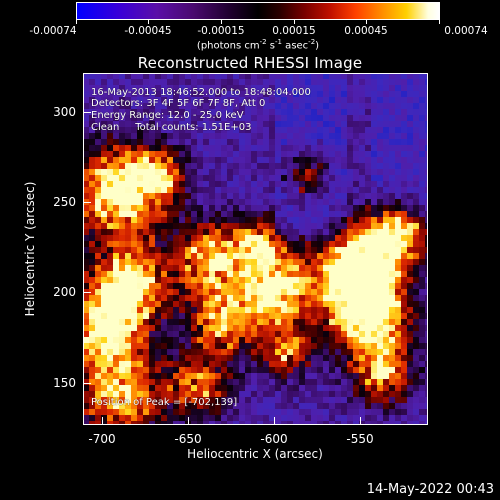 This screenshot has height=500, width=500. Describe the element at coordinates (30, 249) in the screenshot. I see `y-axis-label: Heliocentric Y (arcsec)` at that location.